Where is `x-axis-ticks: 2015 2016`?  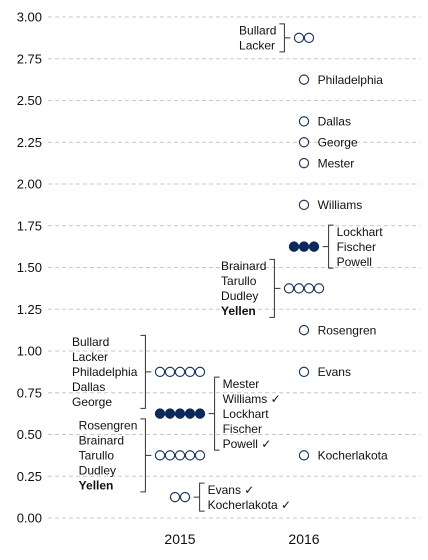
x-axis-ticks: 2015 2016 is located at coordinates (241, 539).